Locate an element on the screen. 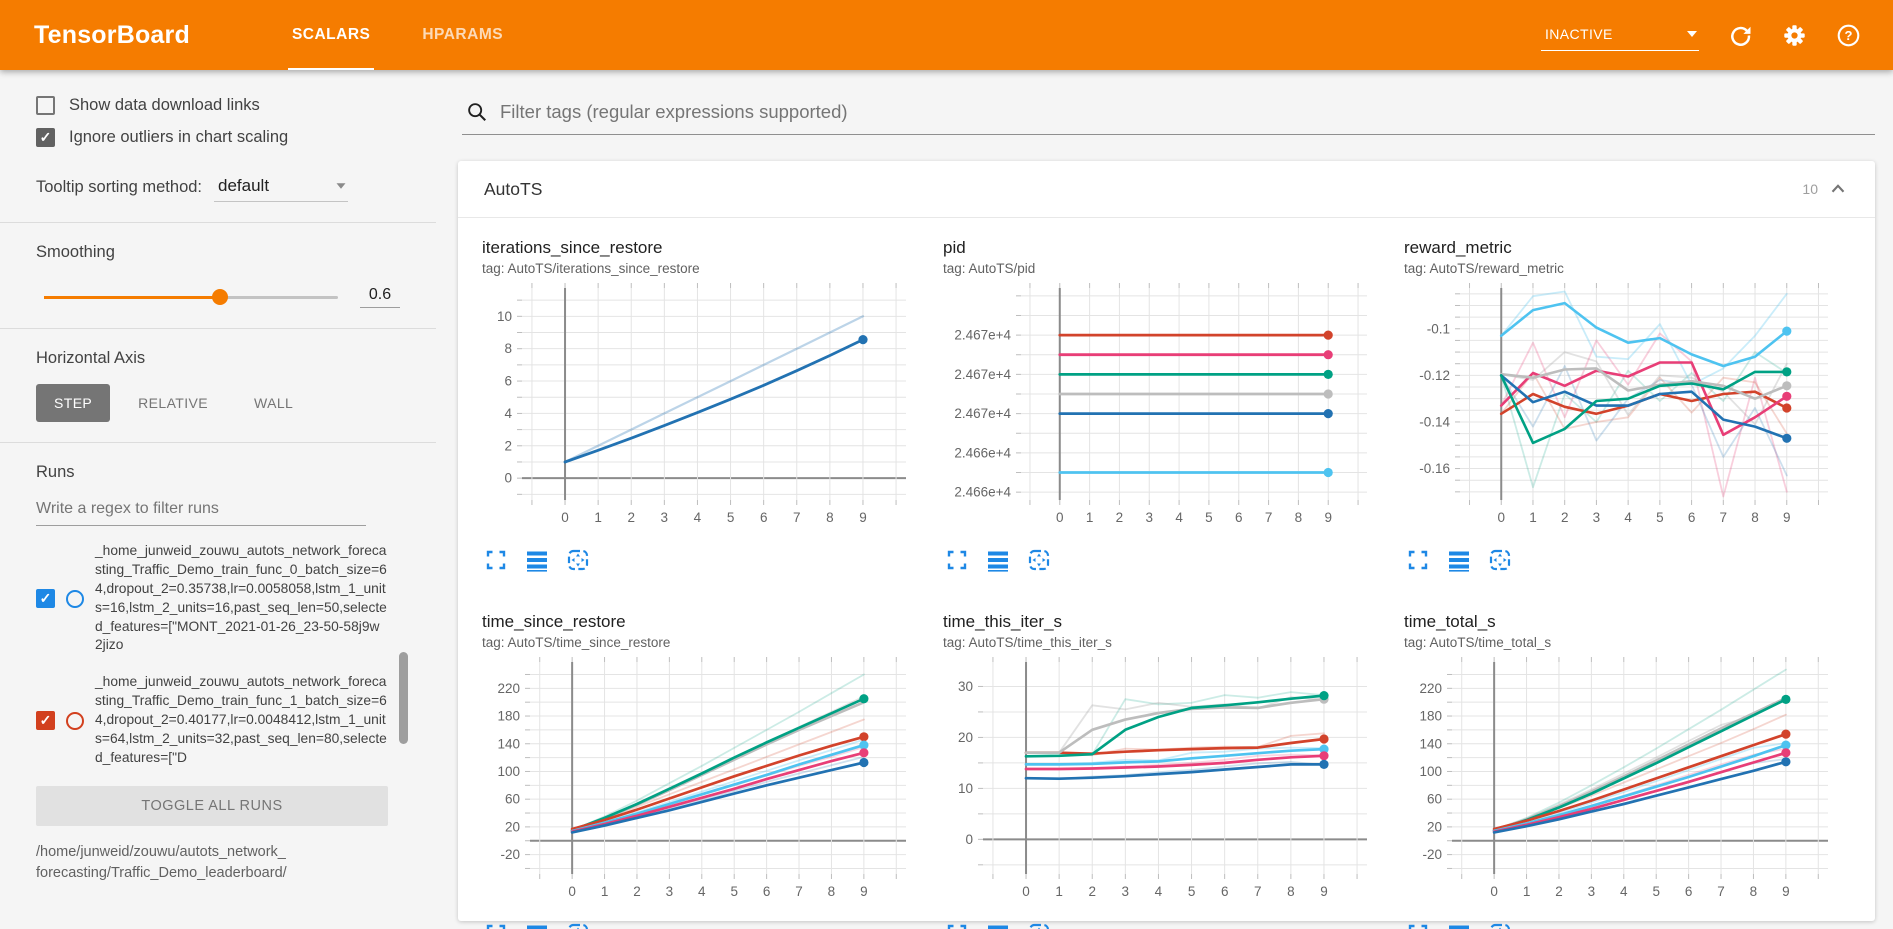  smoothing-label: Smoothing is located at coordinates (75, 252).